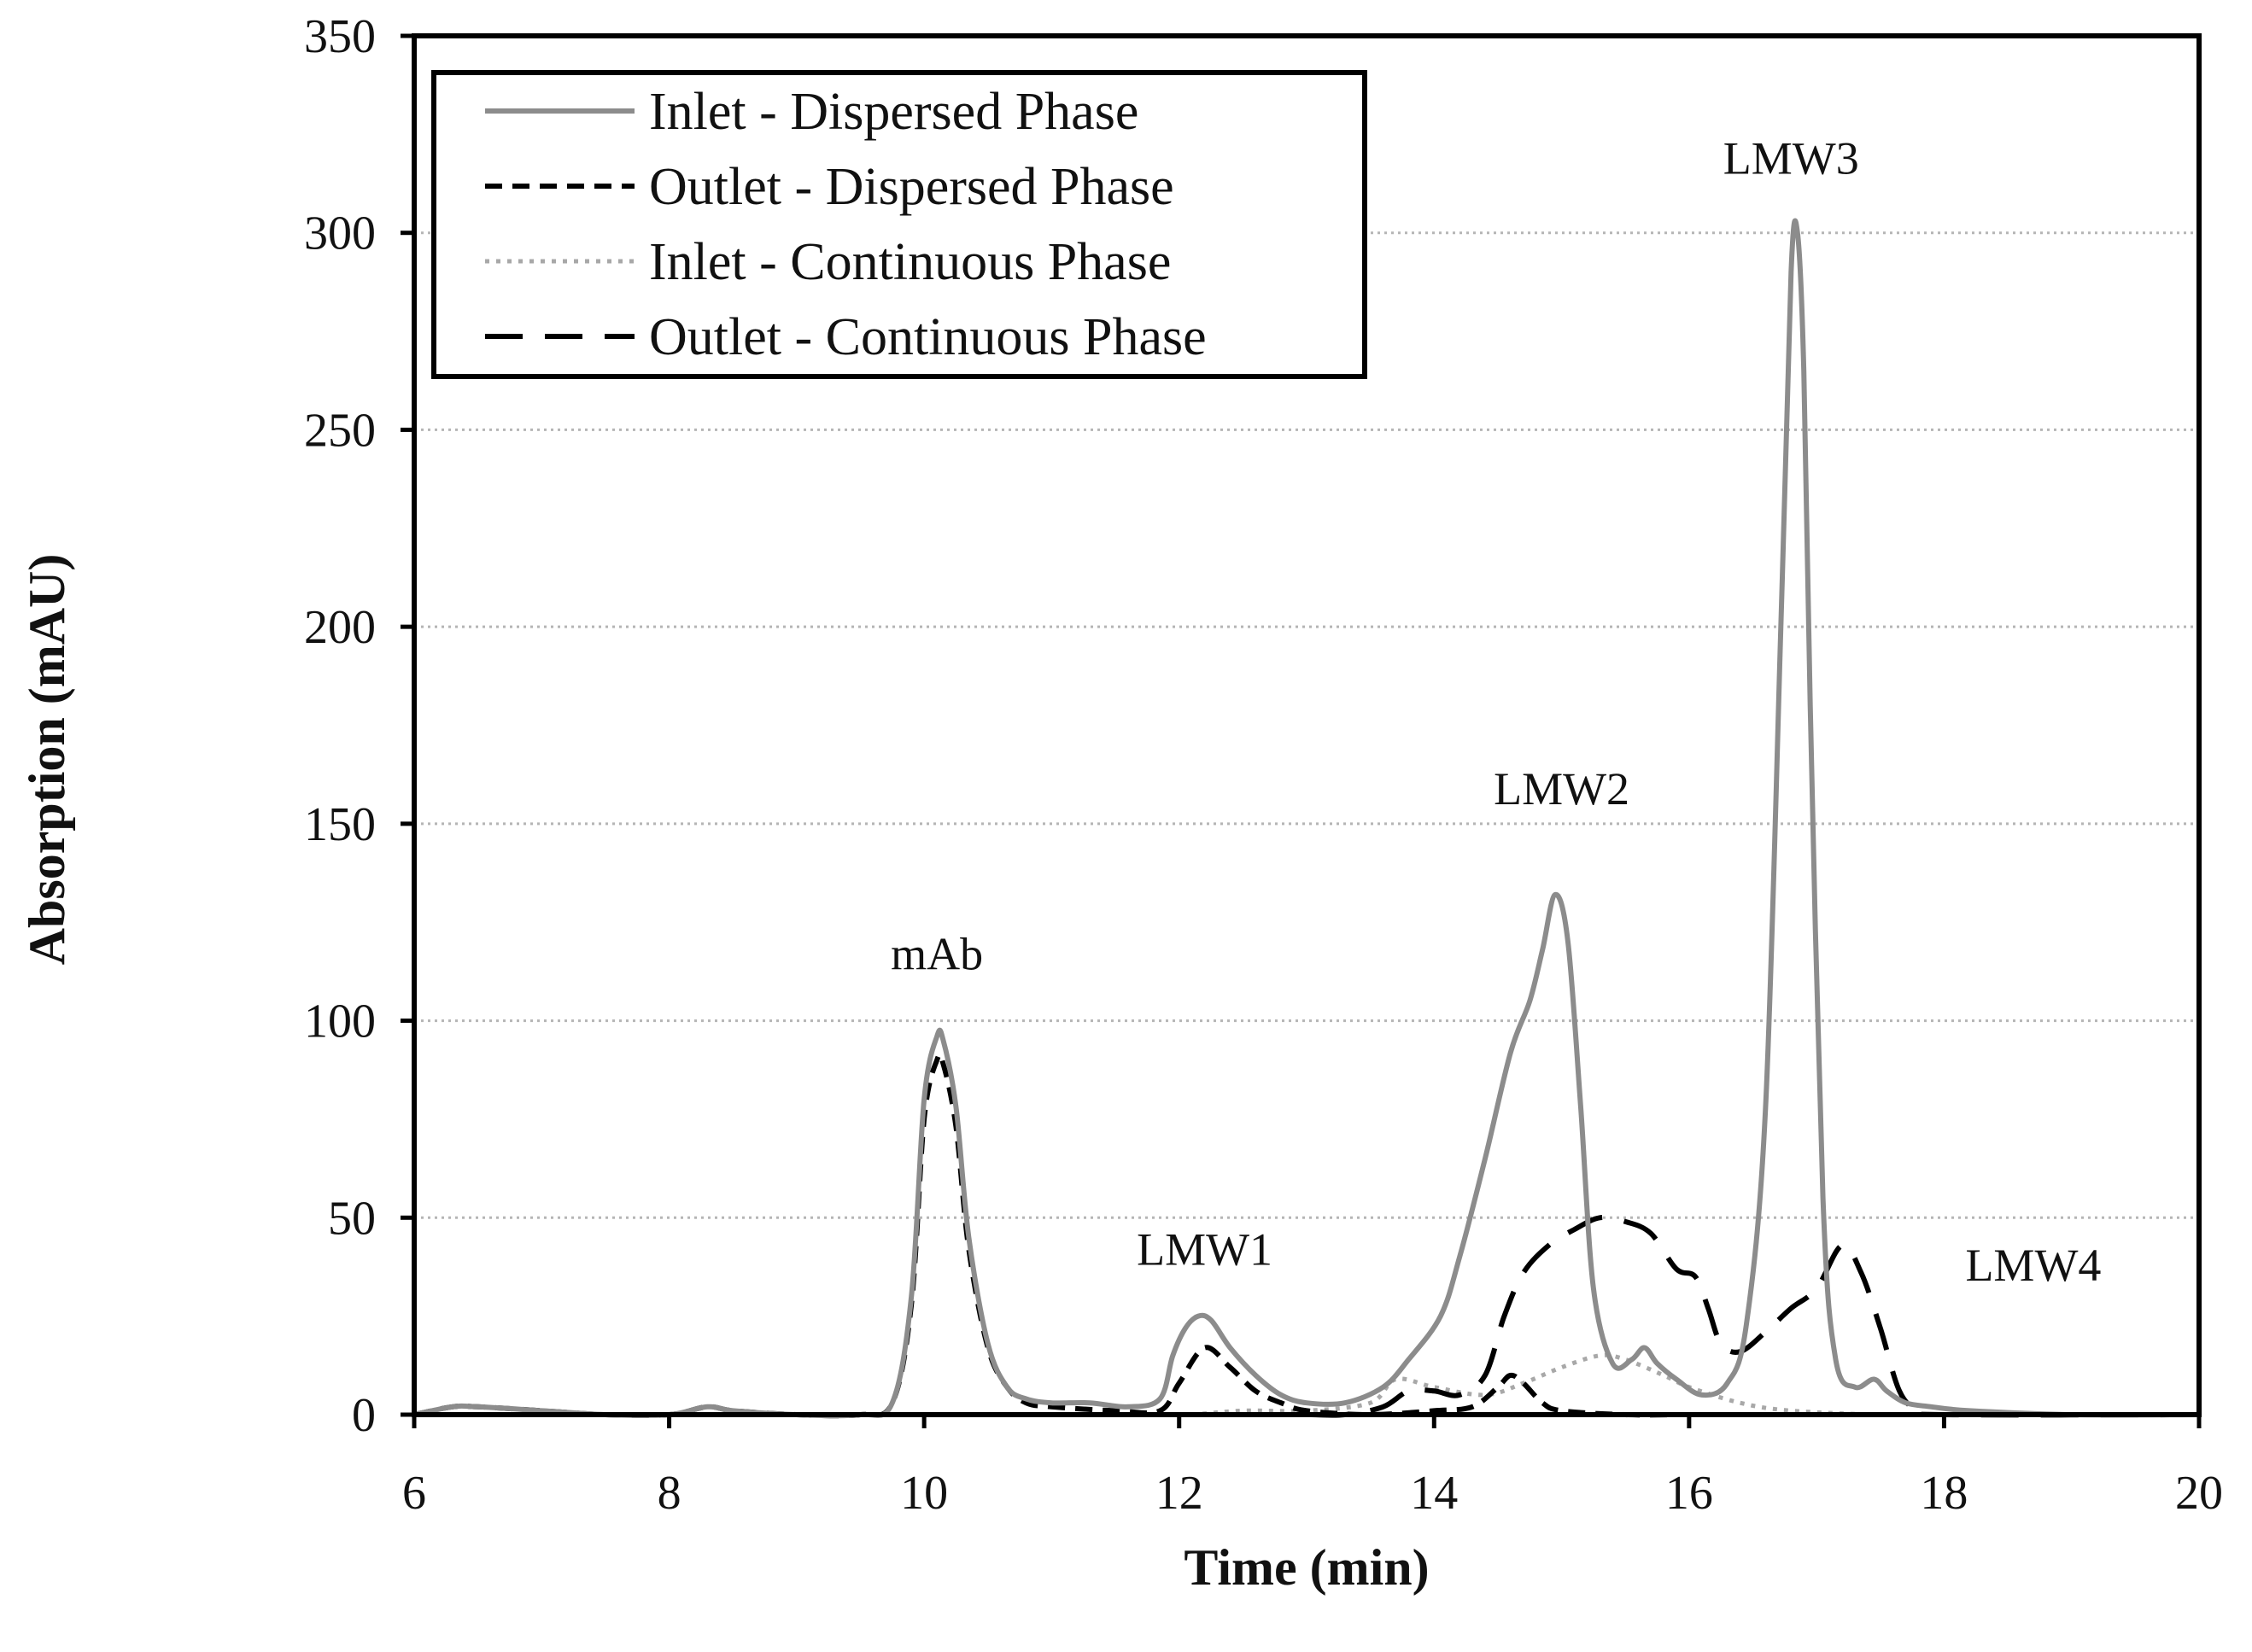 The image size is (2252, 1652). What do you see at coordinates (2033, 1265) in the screenshot?
I see `peak-label: LMW4` at bounding box center [2033, 1265].